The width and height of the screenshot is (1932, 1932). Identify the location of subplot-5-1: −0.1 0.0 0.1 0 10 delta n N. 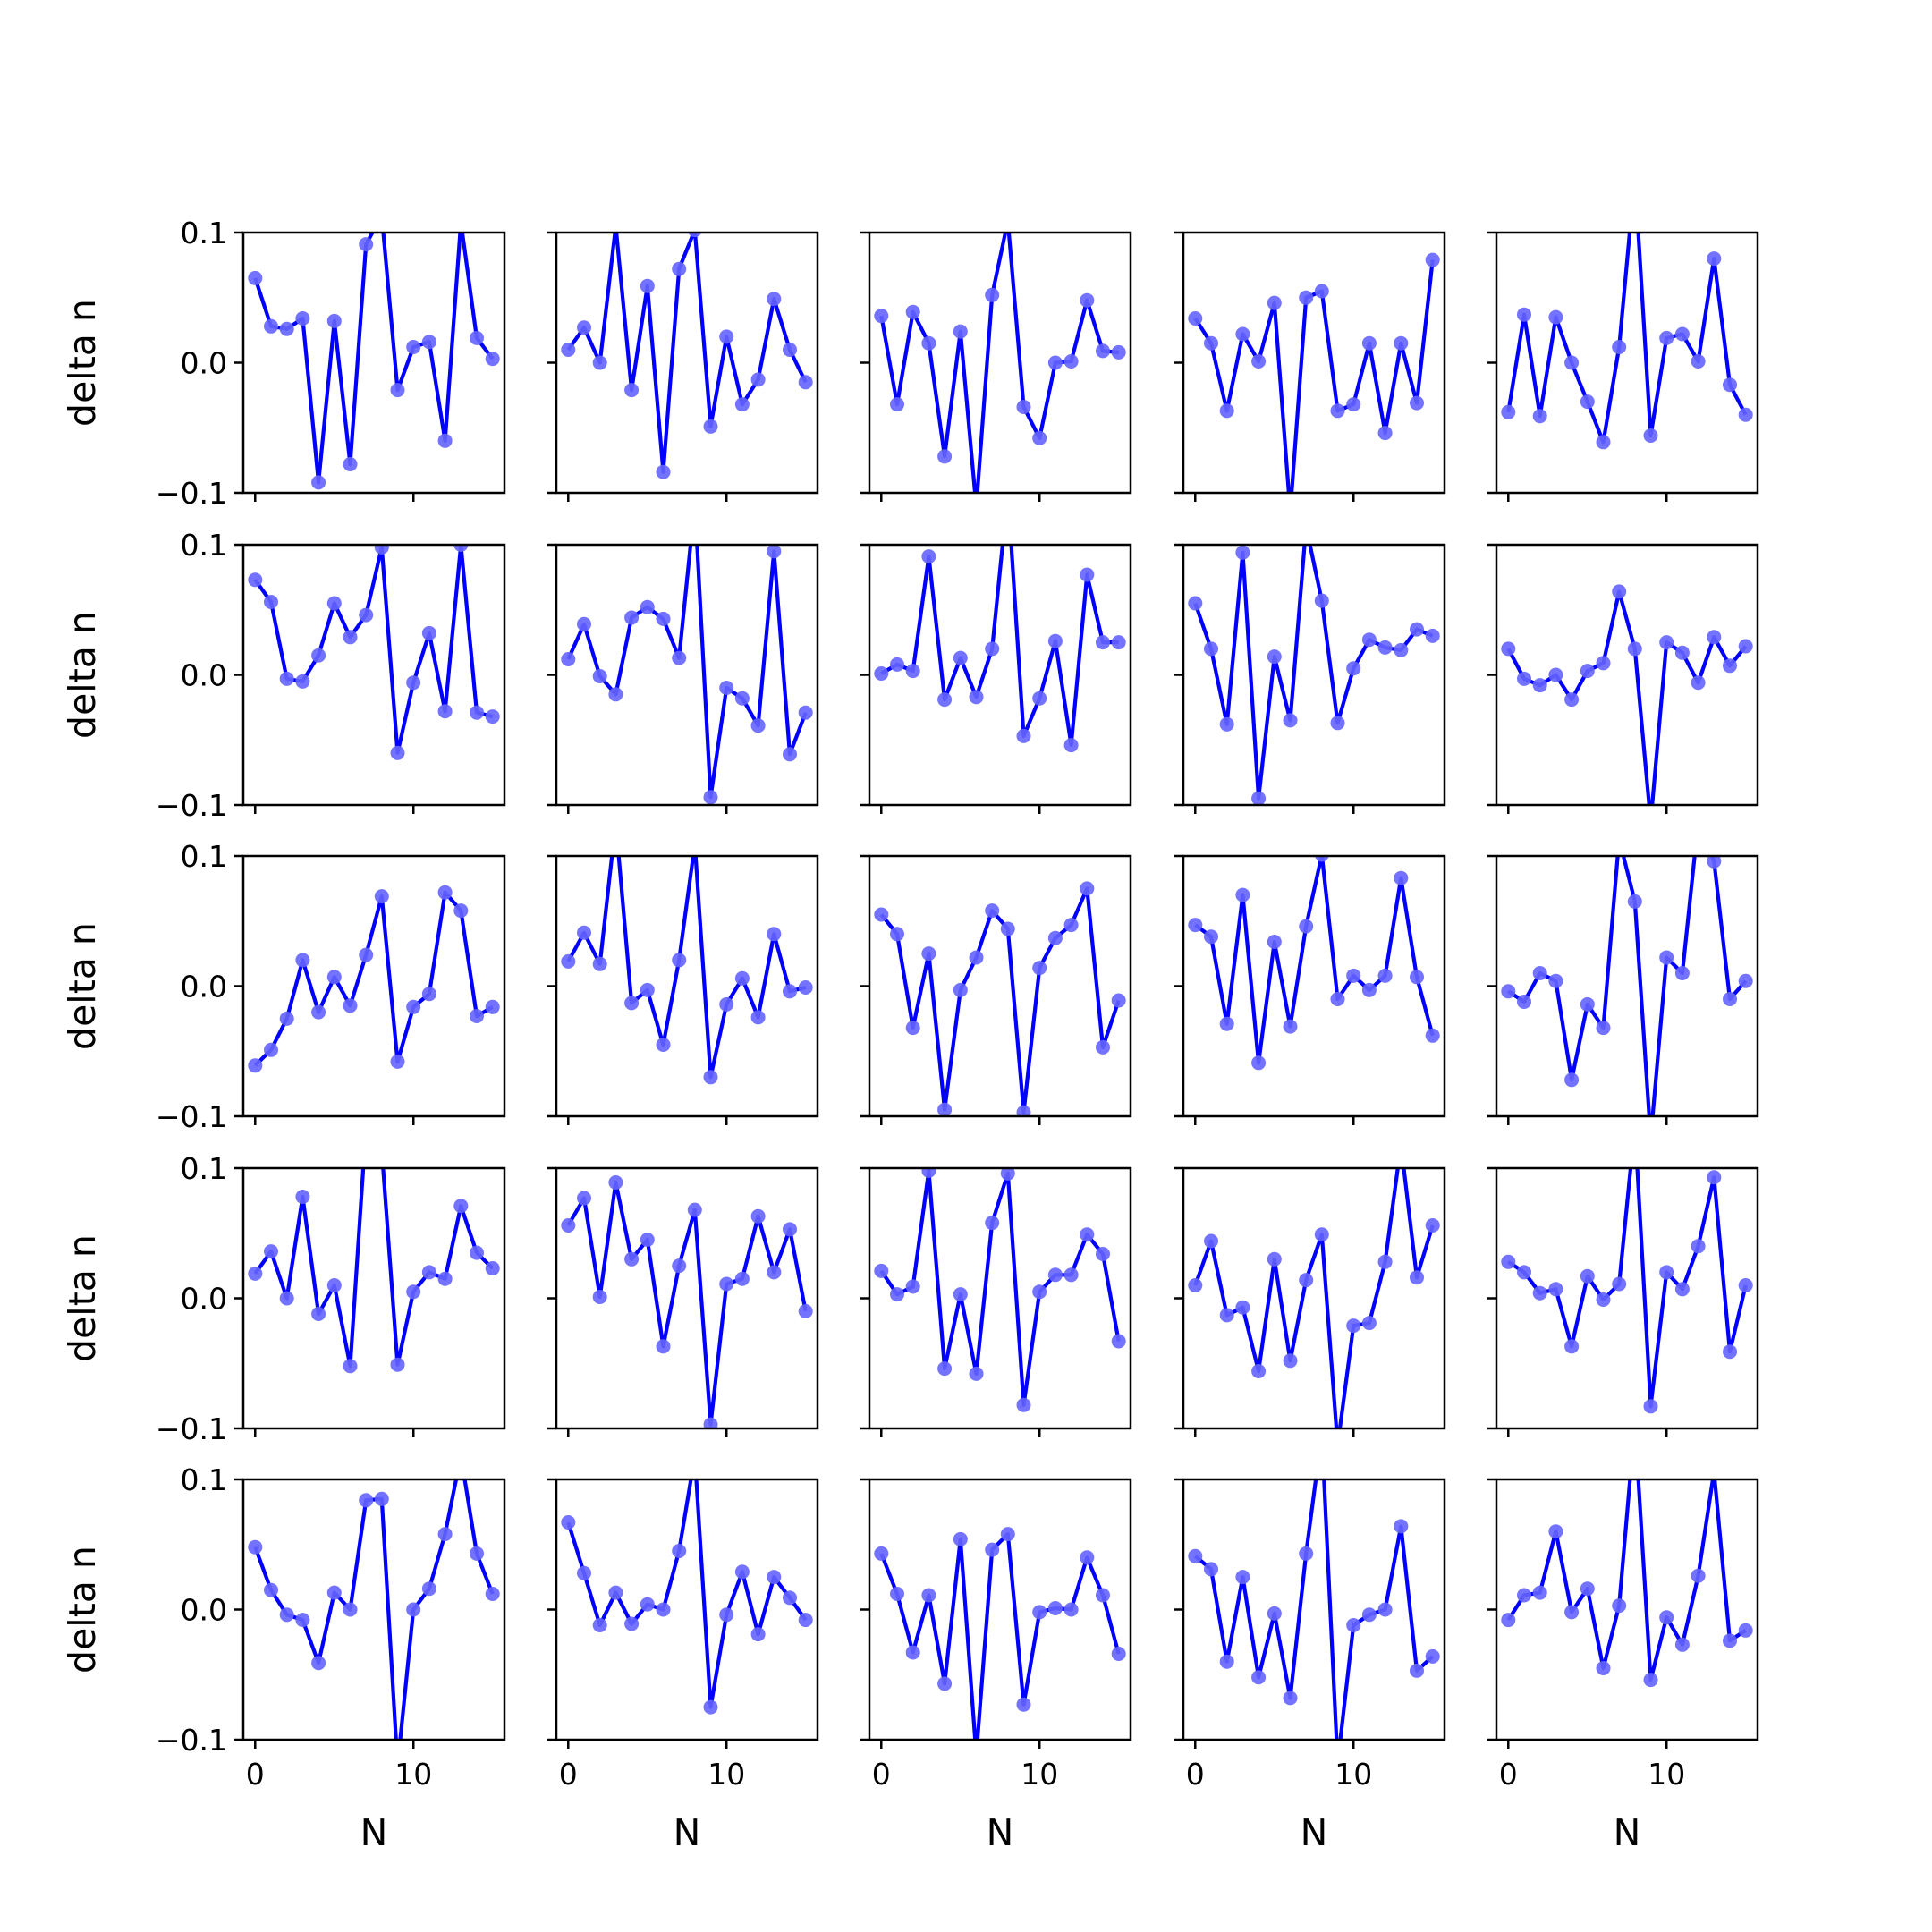
(283, 1658).